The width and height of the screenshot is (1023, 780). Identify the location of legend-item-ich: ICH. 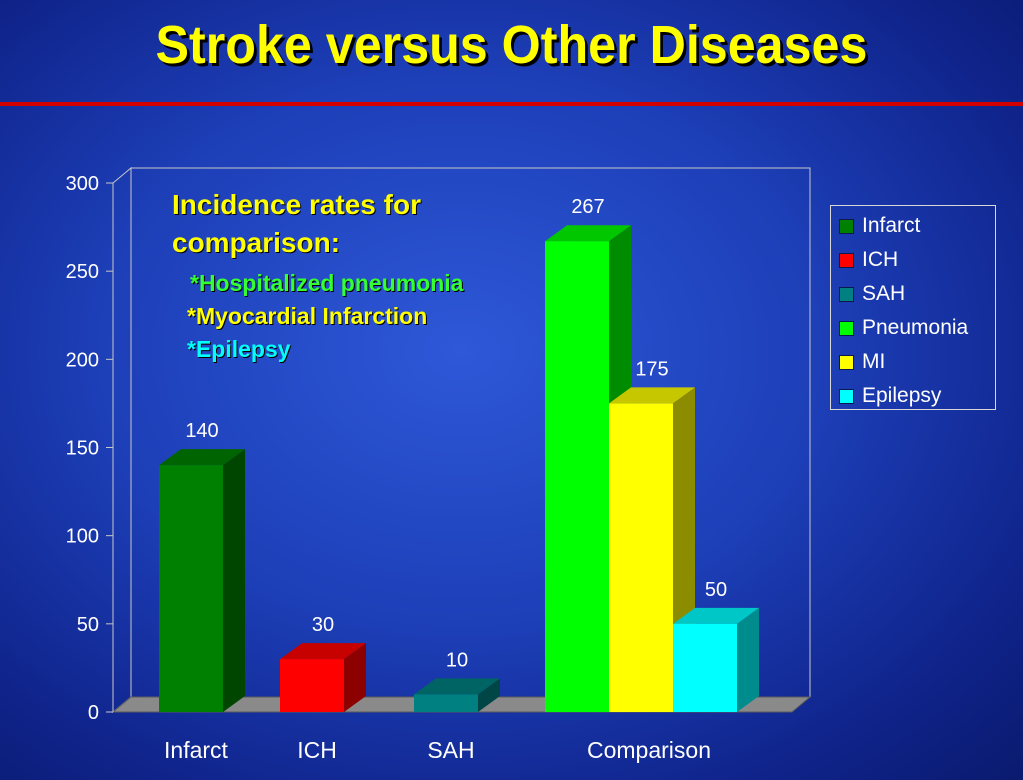
(868, 260).